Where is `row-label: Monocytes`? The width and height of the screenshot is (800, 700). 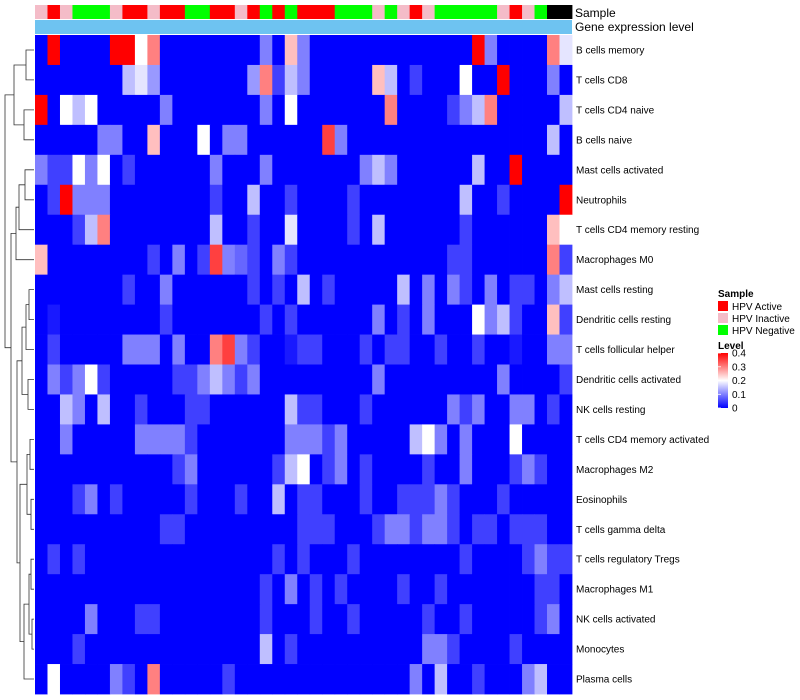 row-label: Monocytes is located at coordinates (600, 650).